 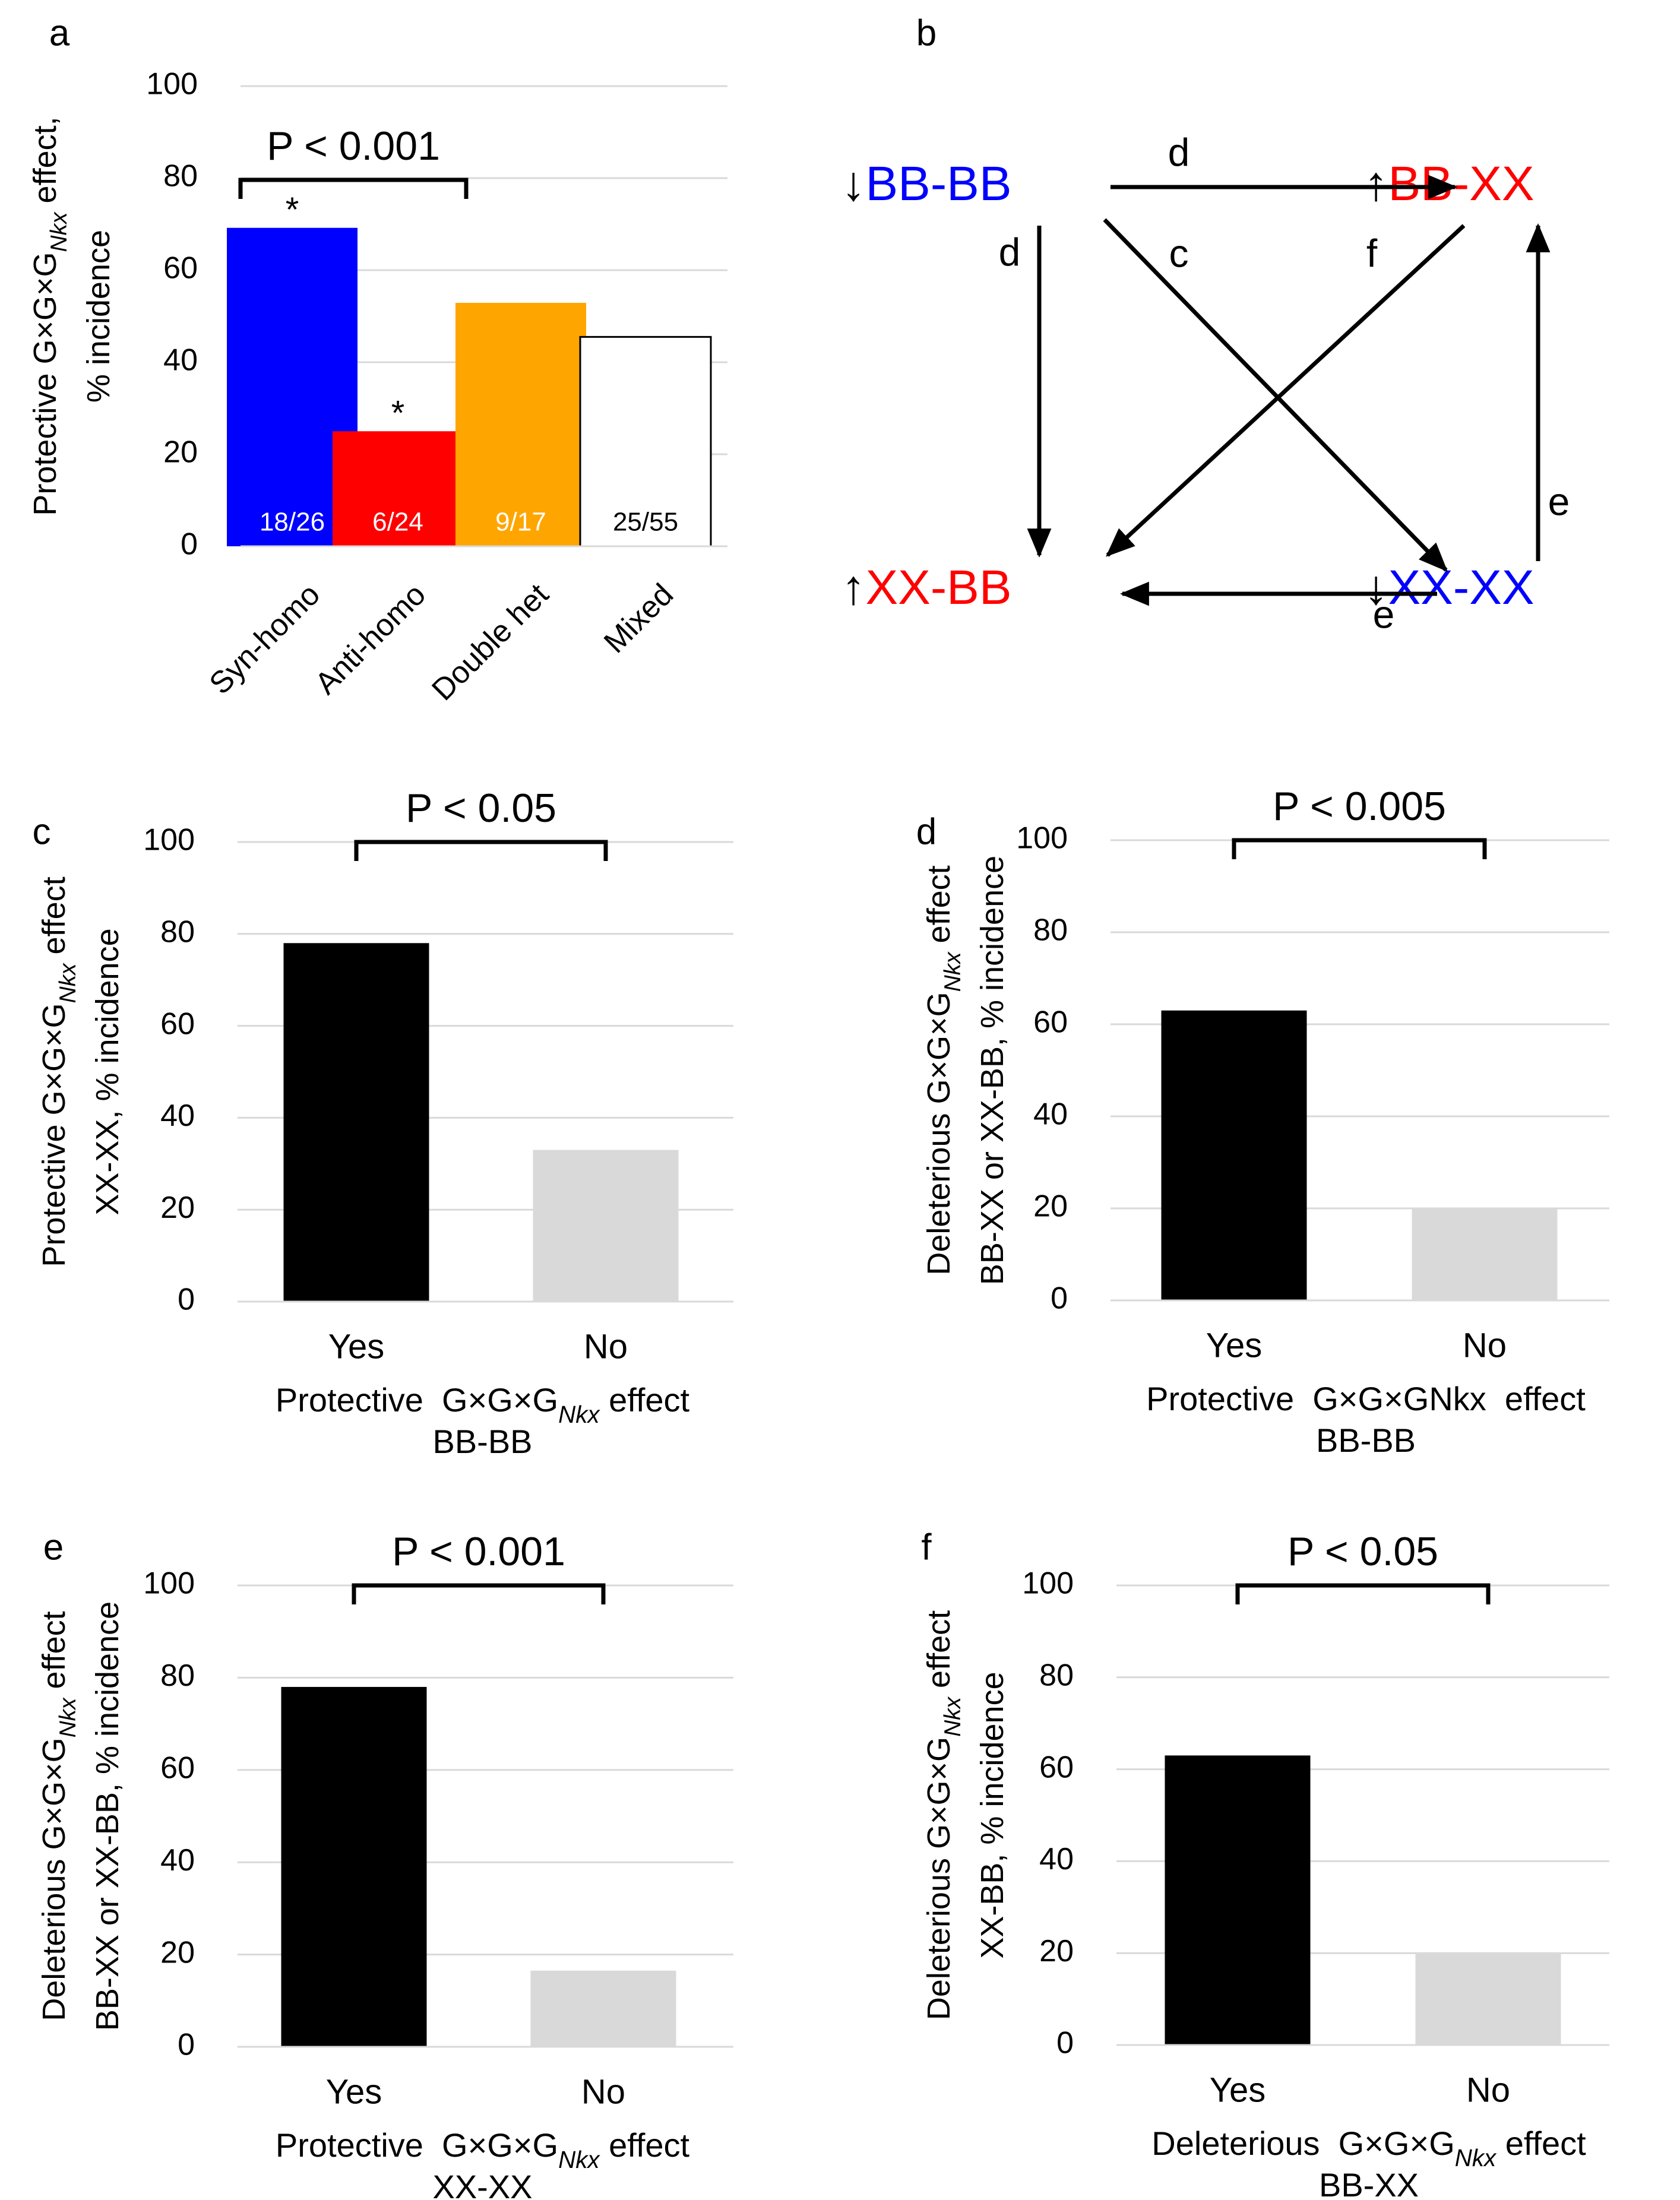 What do you see at coordinates (638, 619) in the screenshot?
I see `x-tick-label: Mixed` at bounding box center [638, 619].